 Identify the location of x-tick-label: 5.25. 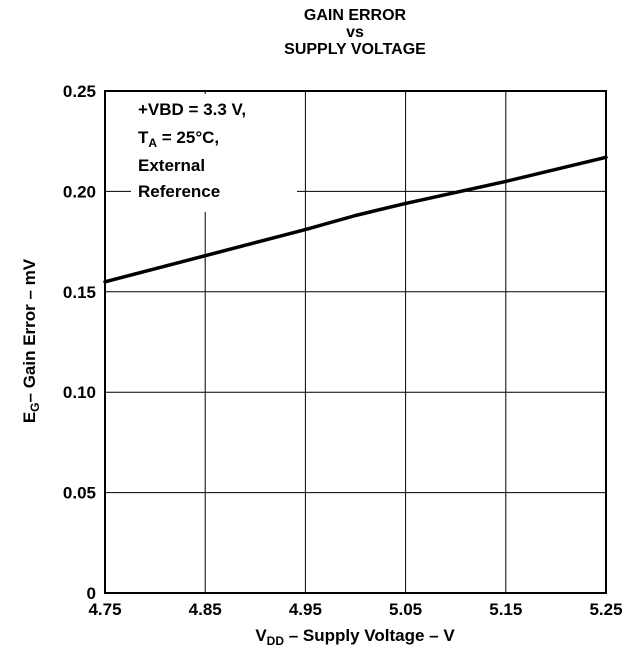
(605, 609).